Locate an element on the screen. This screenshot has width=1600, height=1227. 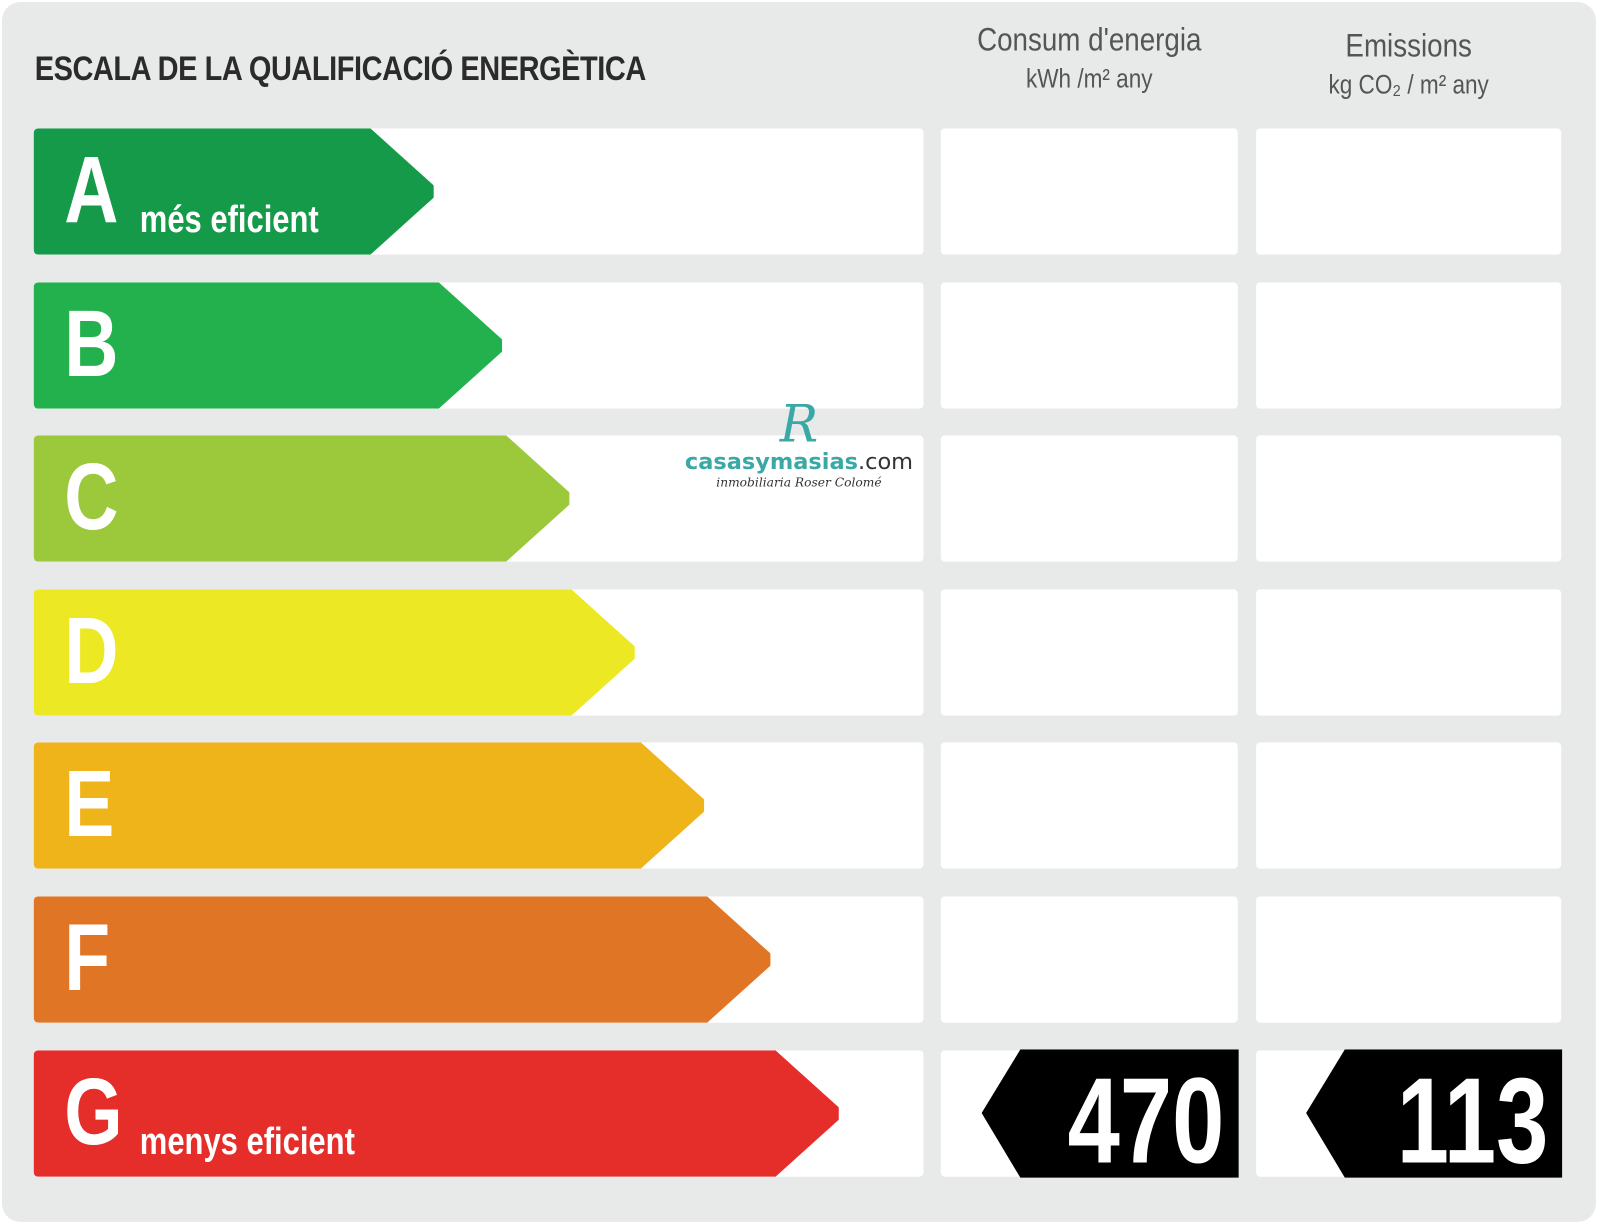
emissions-column-unit: kg CO₂ / m² any is located at coordinates (1408, 84).